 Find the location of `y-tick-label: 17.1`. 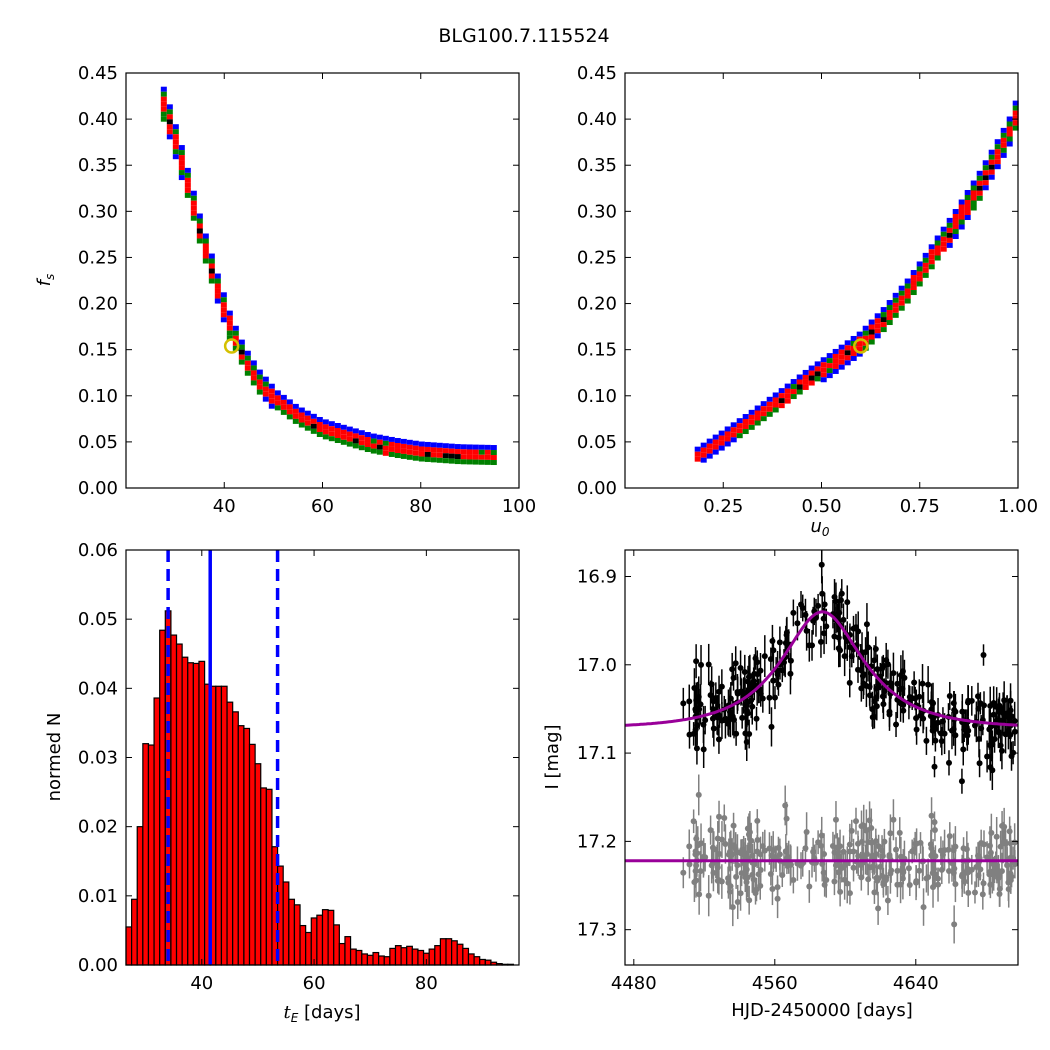

y-tick-label: 17.1 is located at coordinates (597, 753).